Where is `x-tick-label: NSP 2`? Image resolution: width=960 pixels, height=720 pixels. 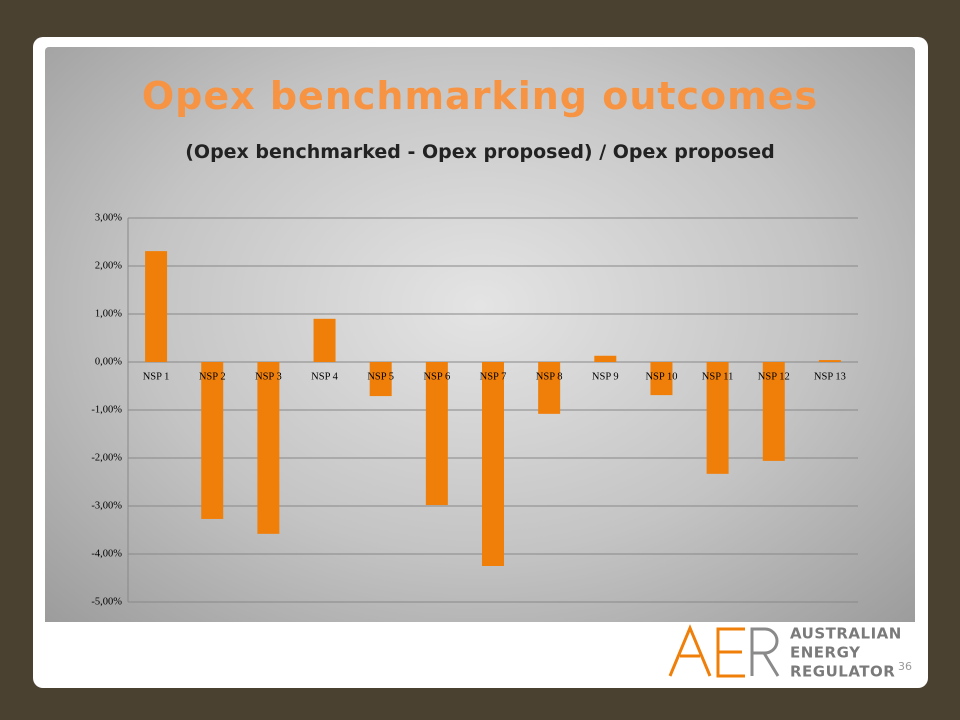
x-tick-label: NSP 2 is located at coordinates (212, 376).